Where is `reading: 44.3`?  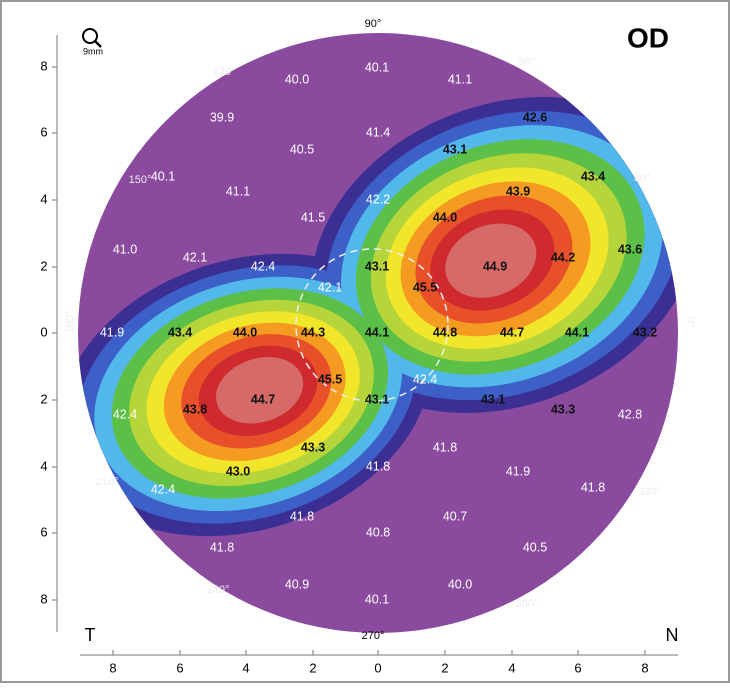
reading: 44.3 is located at coordinates (313, 332).